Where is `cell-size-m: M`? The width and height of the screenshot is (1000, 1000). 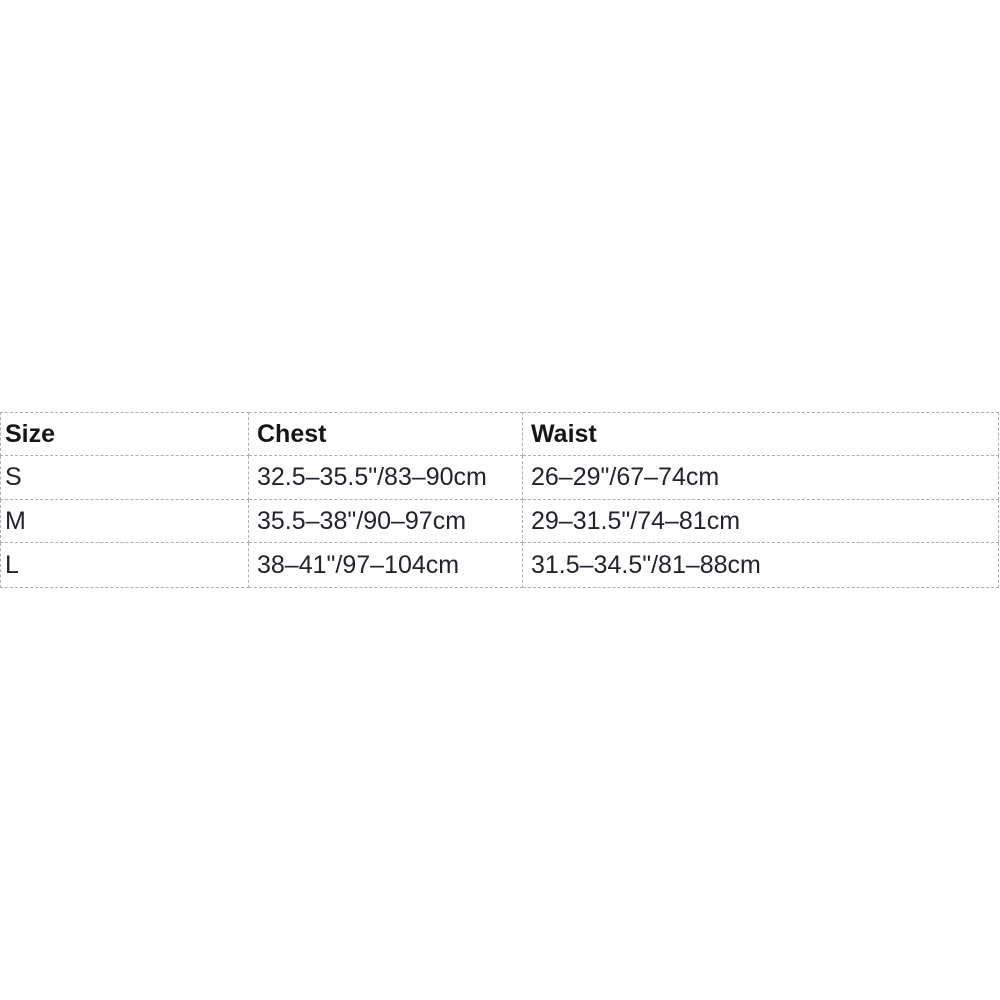
cell-size-m: M is located at coordinates (124, 521).